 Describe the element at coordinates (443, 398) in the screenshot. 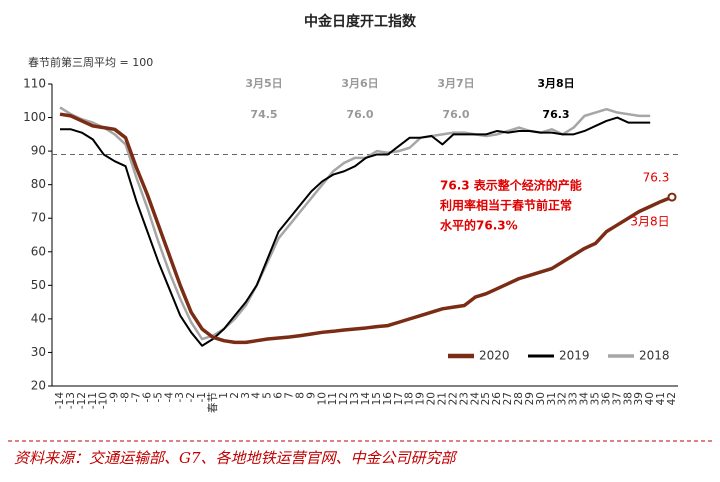

I see `x-tick-label: 21` at that location.